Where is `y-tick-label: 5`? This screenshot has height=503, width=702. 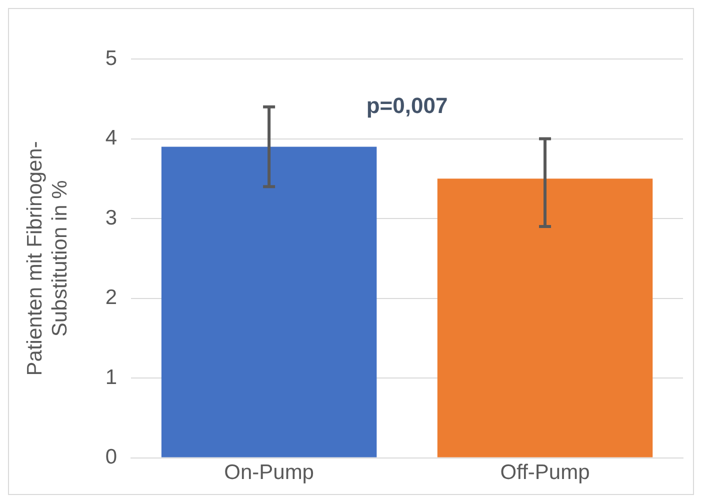 y-tick-label: 5 is located at coordinates (111, 58).